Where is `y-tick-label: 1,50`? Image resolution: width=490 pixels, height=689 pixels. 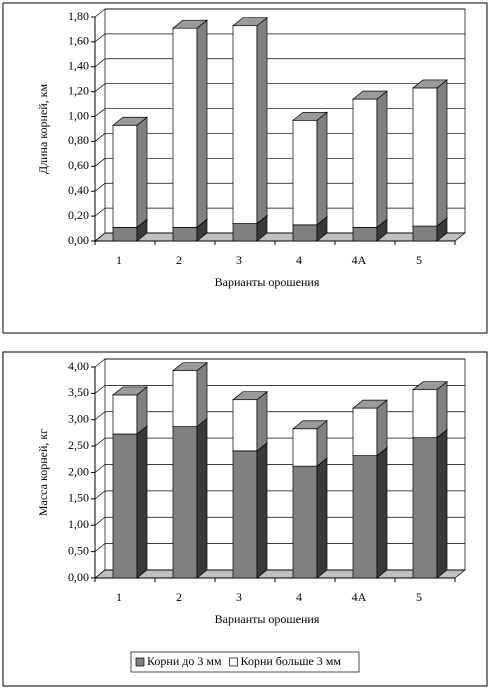 y-tick-label: 1,50 is located at coordinates (78, 498).